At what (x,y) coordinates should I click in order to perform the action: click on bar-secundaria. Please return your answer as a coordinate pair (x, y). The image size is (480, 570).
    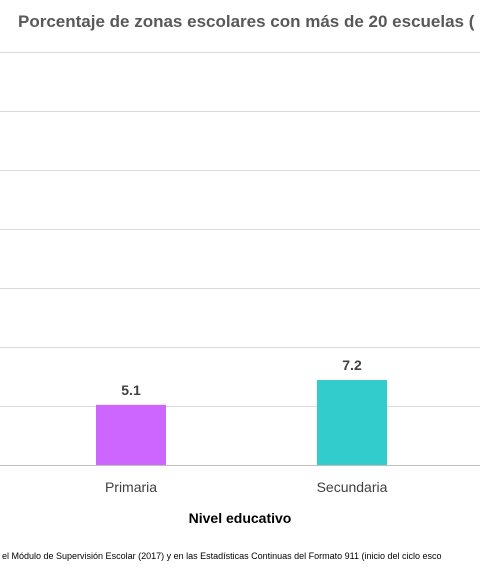
    Looking at the image, I should click on (352, 422).